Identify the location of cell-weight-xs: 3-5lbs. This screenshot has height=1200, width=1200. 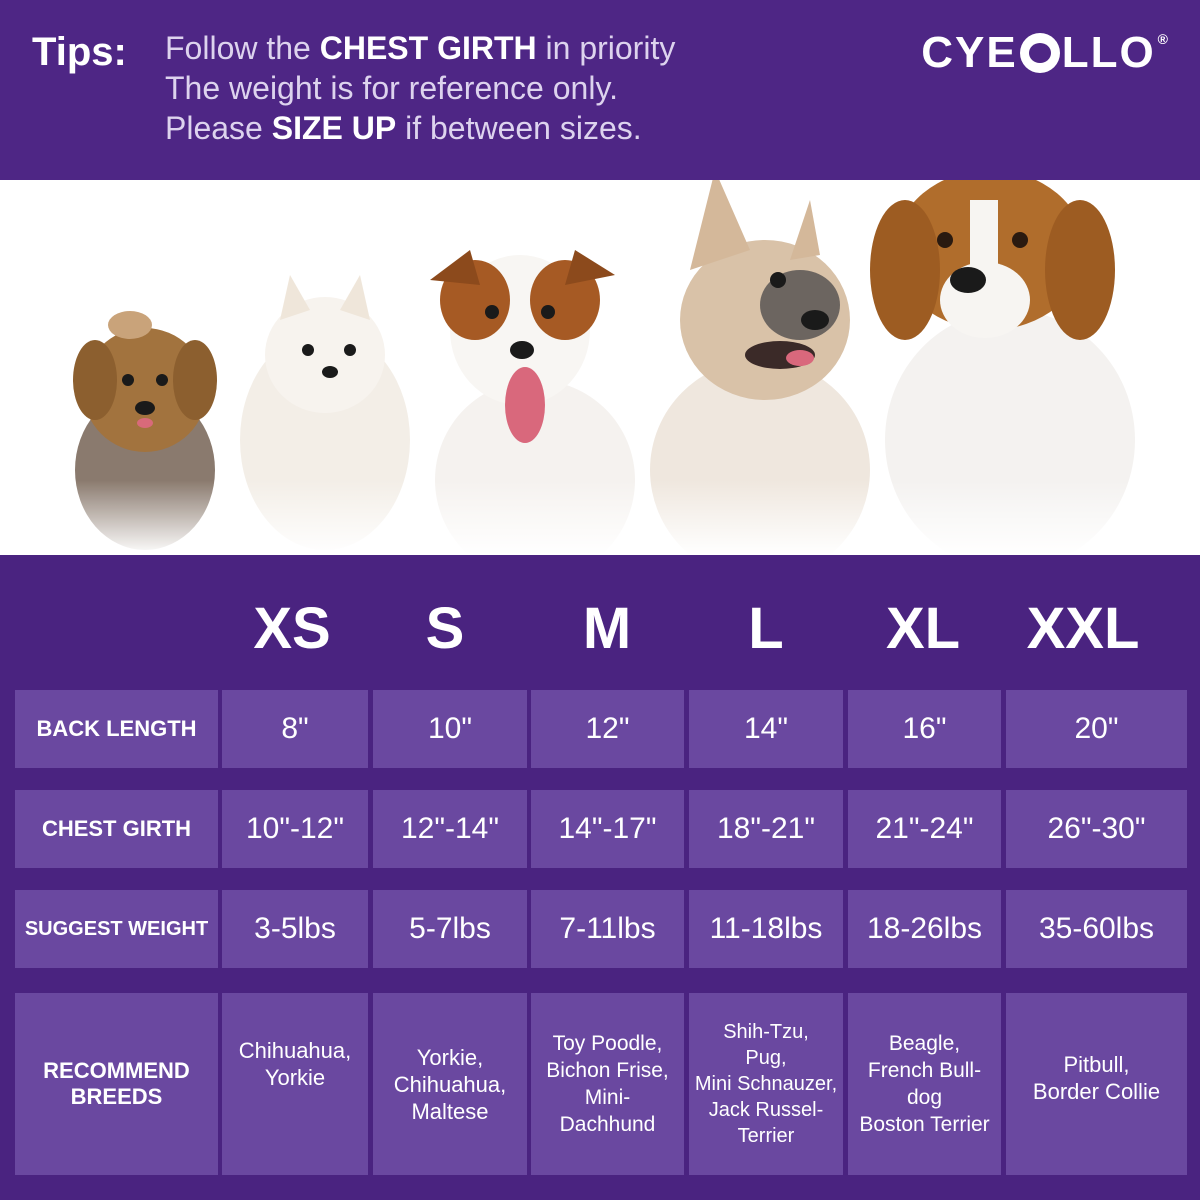
(295, 929).